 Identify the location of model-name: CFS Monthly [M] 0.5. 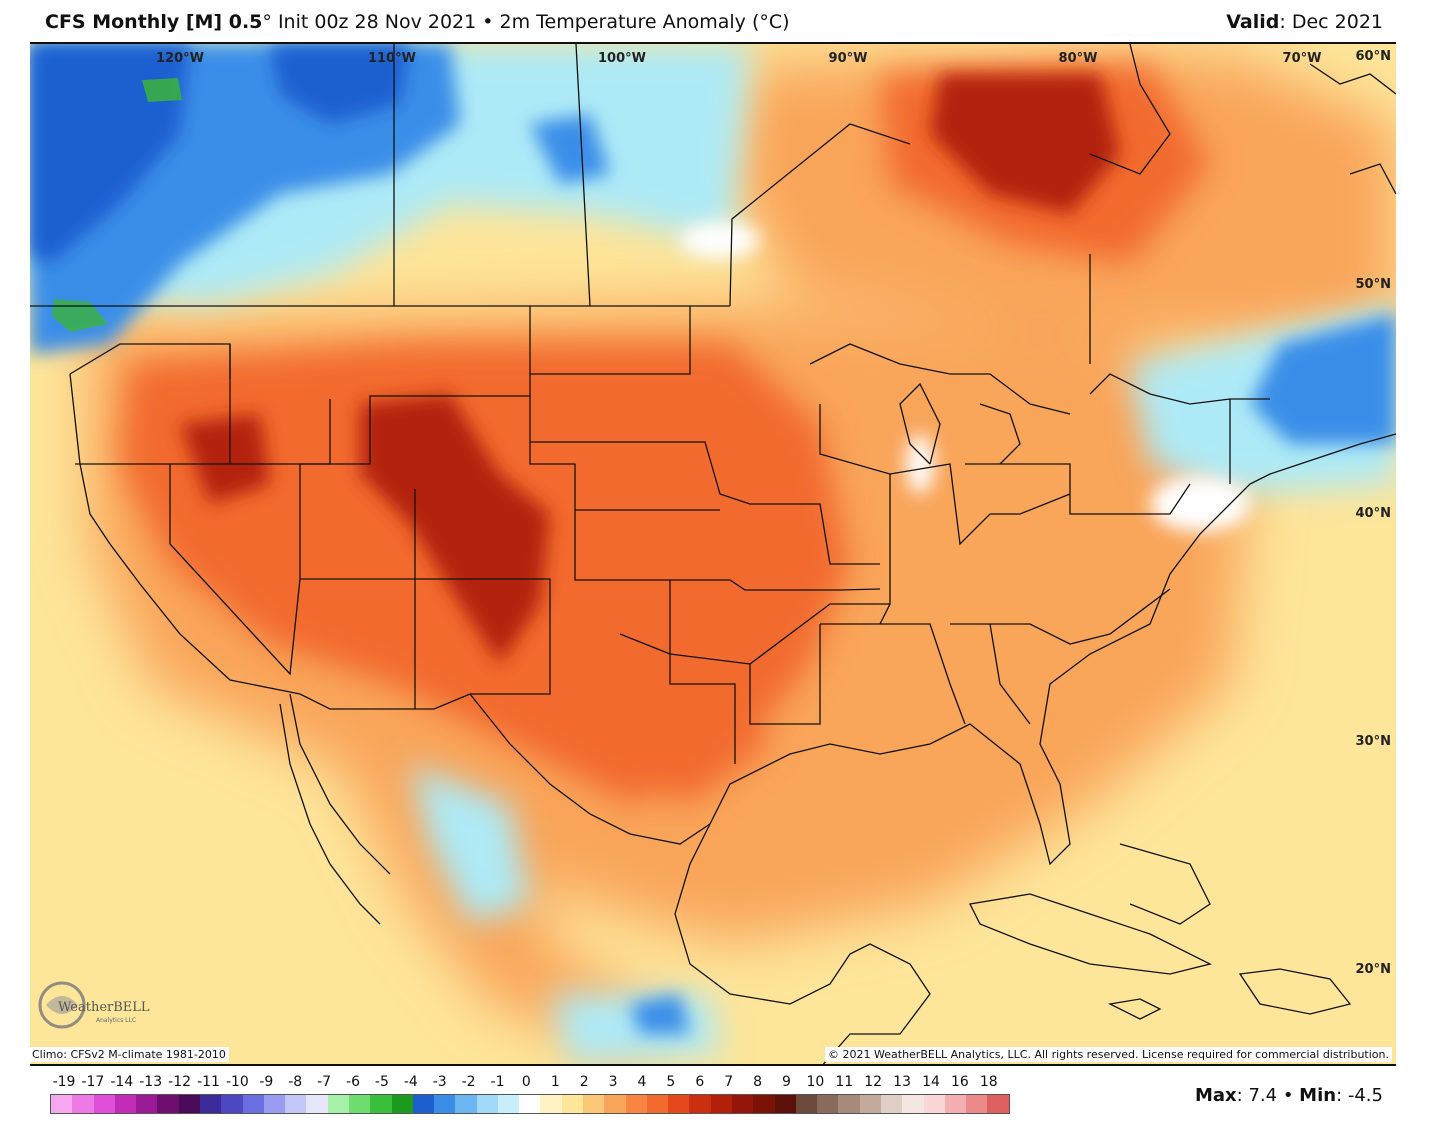
(154, 22).